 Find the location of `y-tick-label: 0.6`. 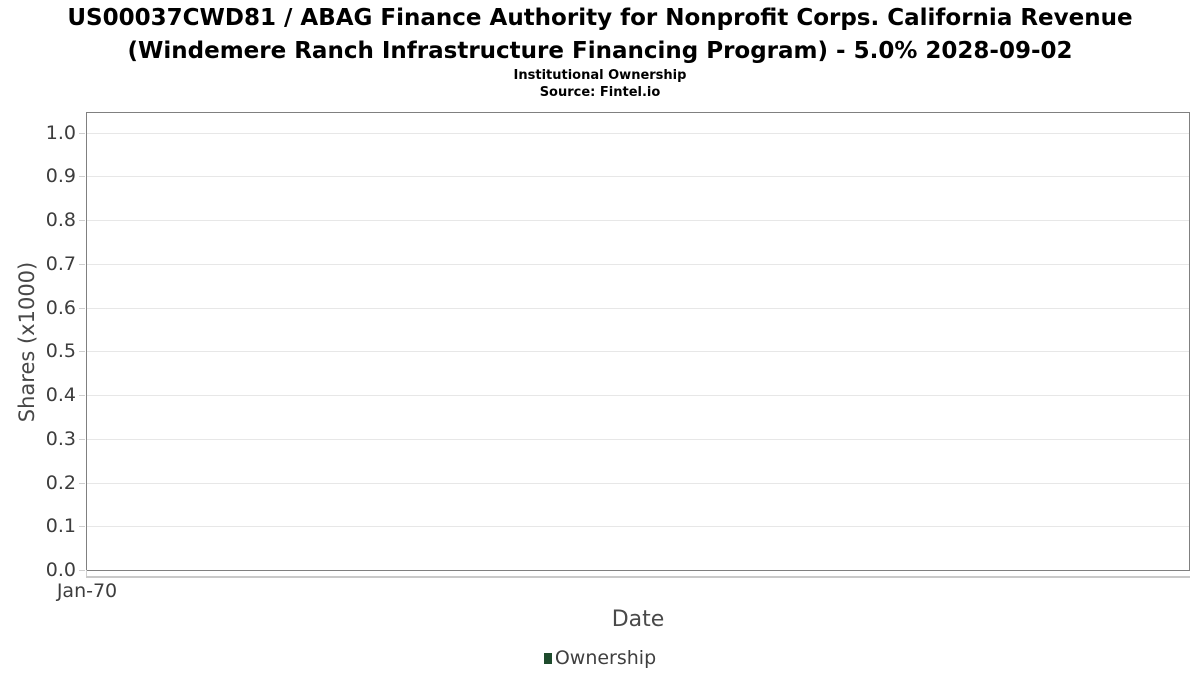

y-tick-label: 0.6 is located at coordinates (60, 308).